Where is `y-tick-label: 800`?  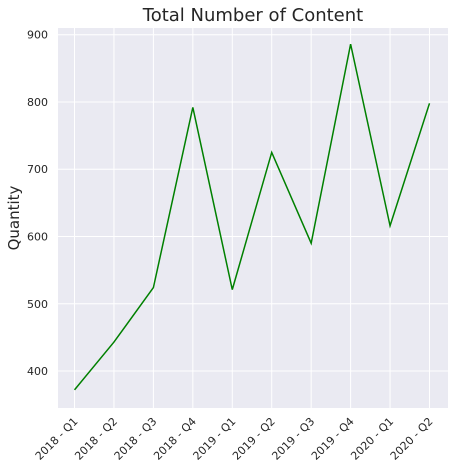
y-tick-label: 800 is located at coordinates (37, 102).